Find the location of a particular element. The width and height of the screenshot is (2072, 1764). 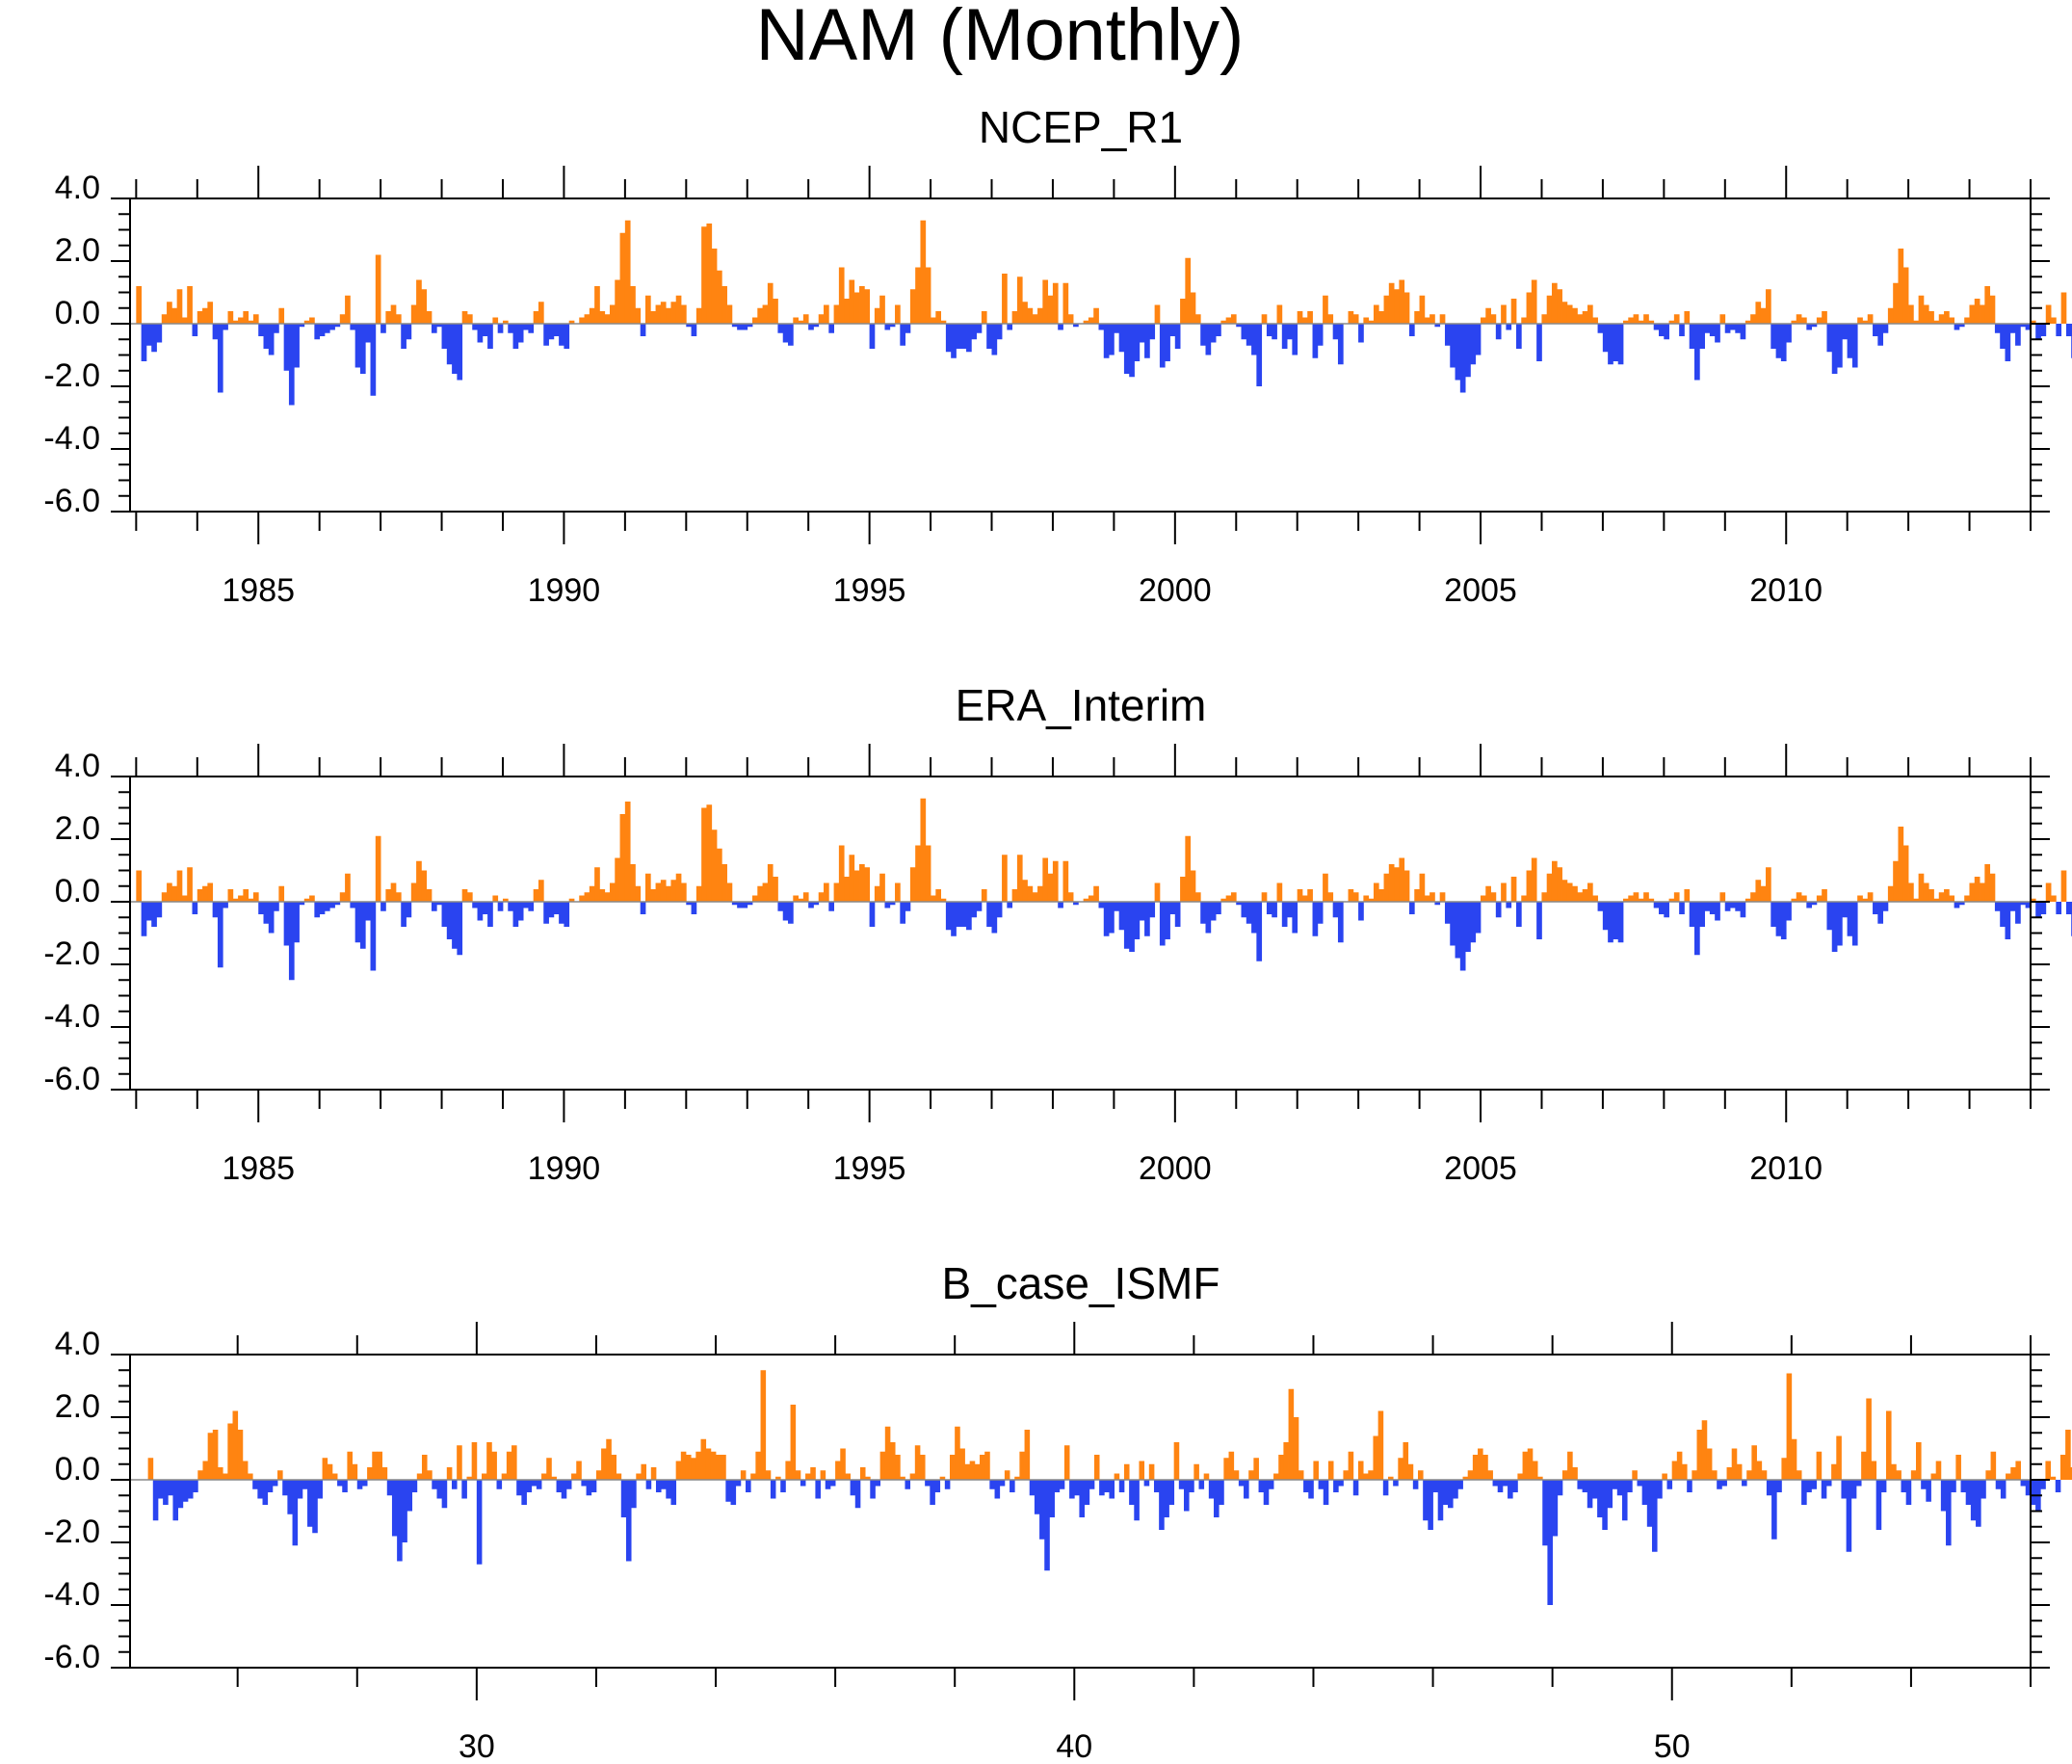

y-tick-label: -4.0 is located at coordinates (71, 438).